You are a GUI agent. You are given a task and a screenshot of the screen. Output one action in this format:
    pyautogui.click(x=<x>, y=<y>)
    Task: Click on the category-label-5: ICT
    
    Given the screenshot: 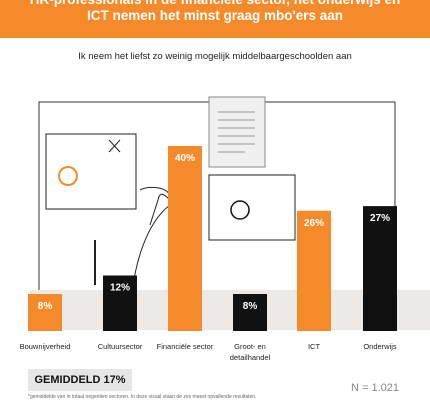 What is the action you would take?
    pyautogui.click(x=314, y=346)
    